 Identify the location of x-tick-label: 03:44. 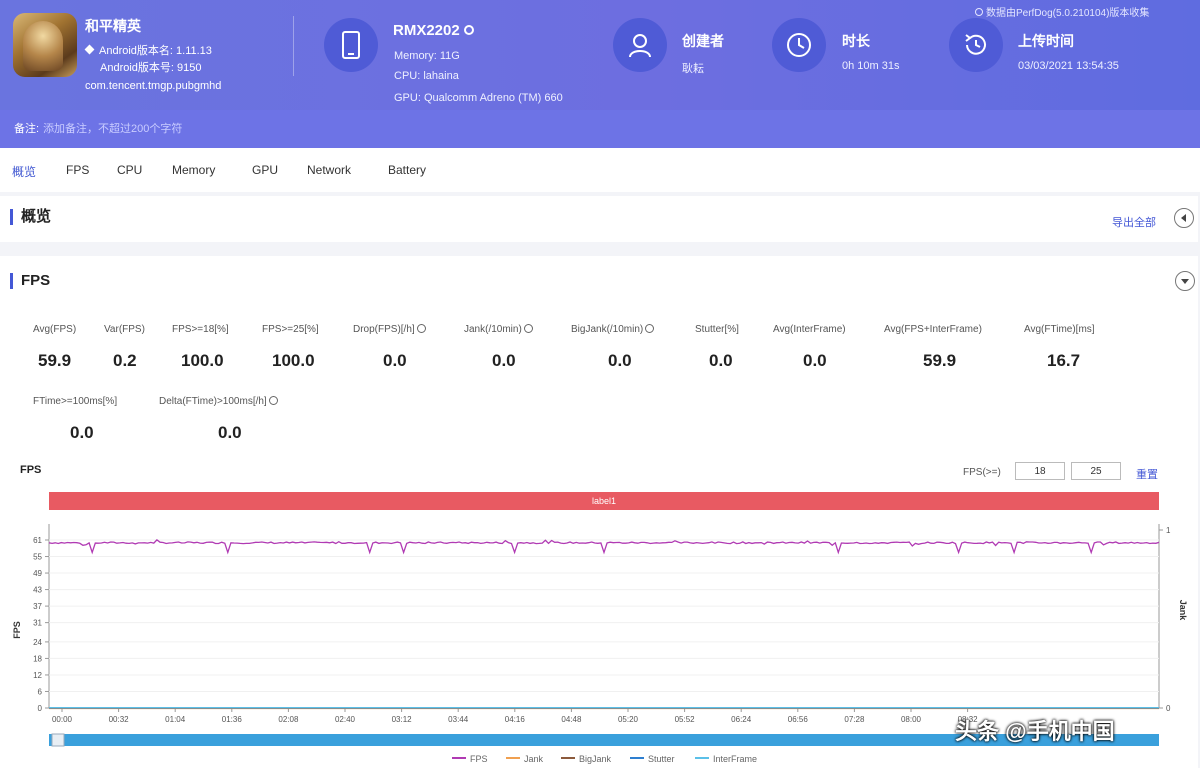
(458, 719).